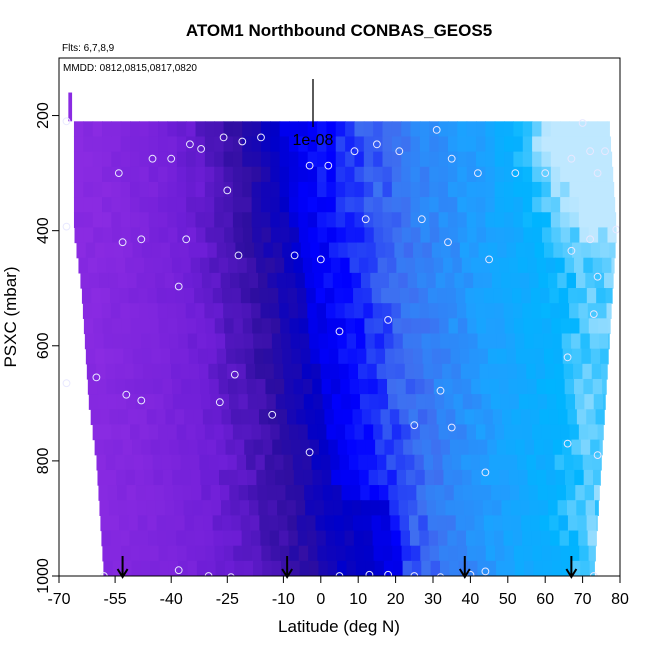 The width and height of the screenshot is (650, 650). I want to click on x-tick-label: 40, so click(471, 599).